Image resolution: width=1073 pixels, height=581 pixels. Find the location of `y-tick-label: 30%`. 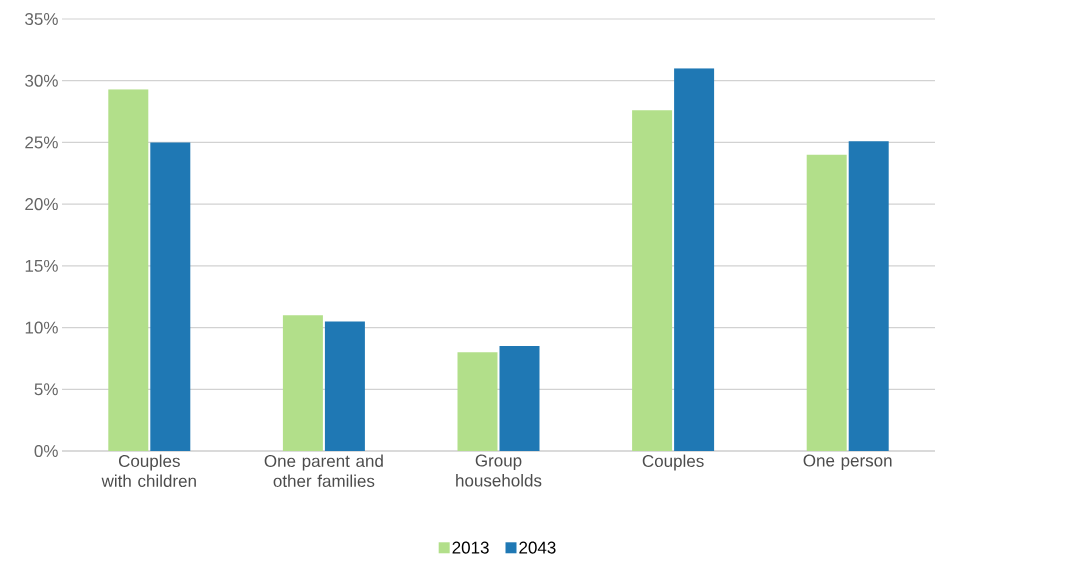

y-tick-label: 30% is located at coordinates (41, 80).